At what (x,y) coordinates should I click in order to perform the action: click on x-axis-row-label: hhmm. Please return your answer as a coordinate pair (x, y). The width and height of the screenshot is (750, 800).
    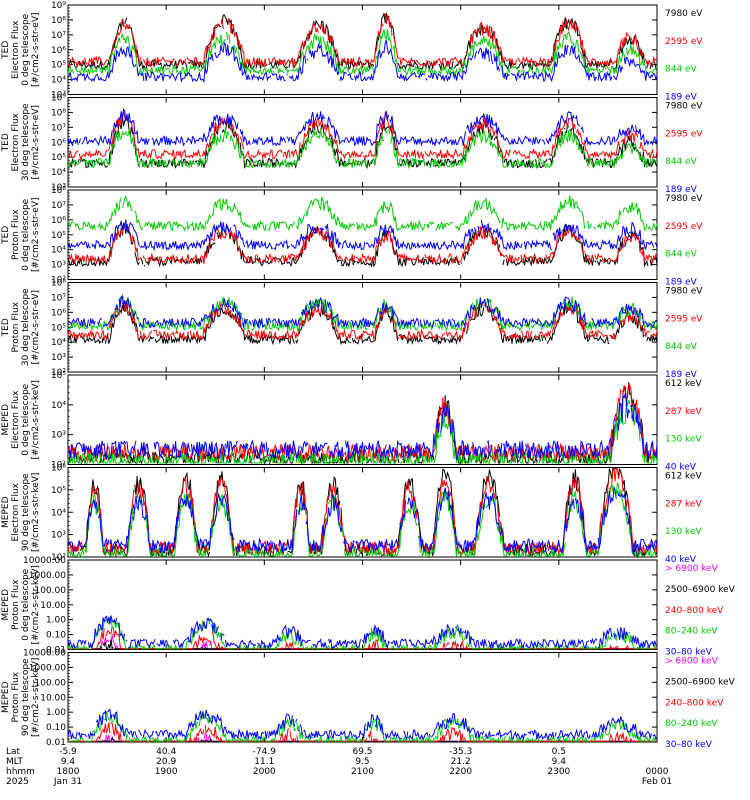
    Looking at the image, I should click on (20, 772).